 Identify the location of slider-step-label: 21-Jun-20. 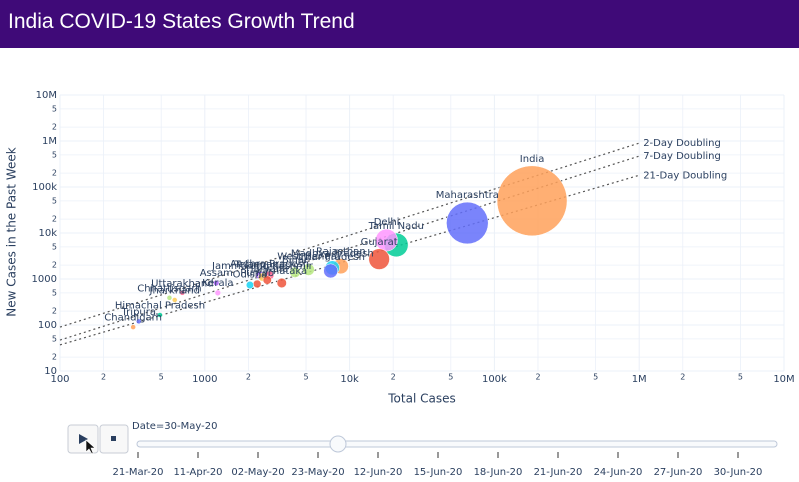
(558, 472).